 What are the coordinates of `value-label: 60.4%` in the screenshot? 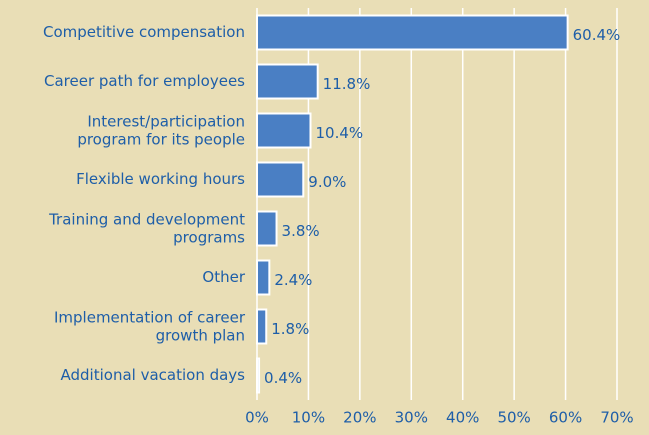 It's located at (597, 35).